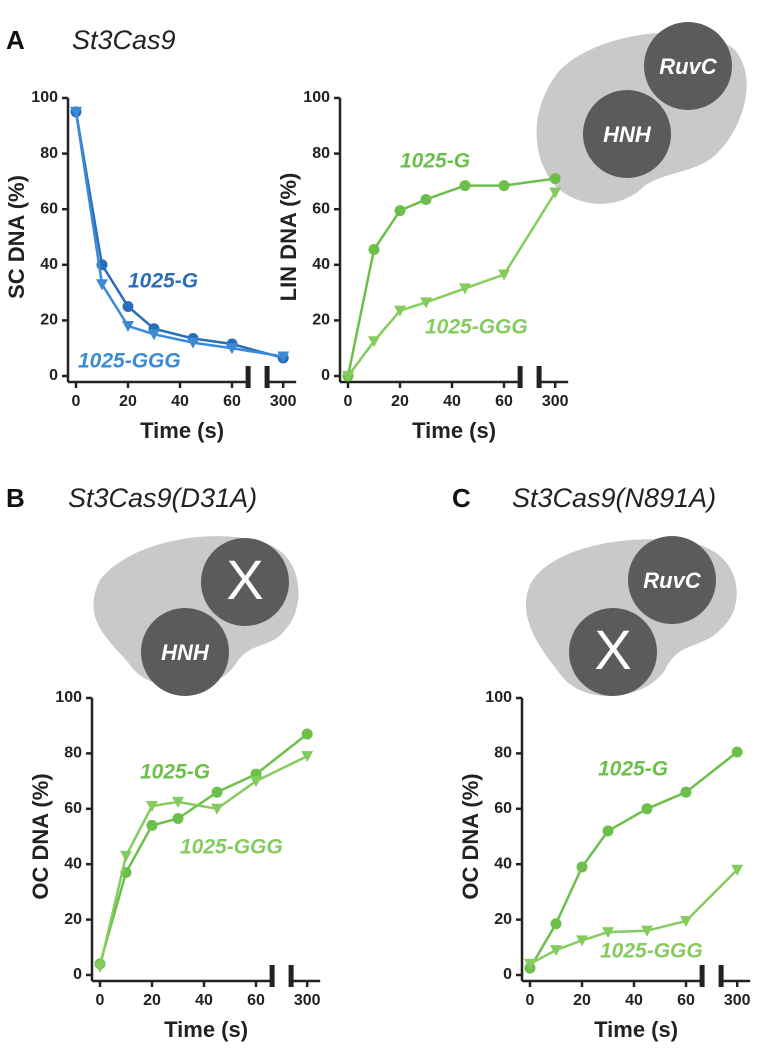  I want to click on panel-label: B, so click(15, 498).